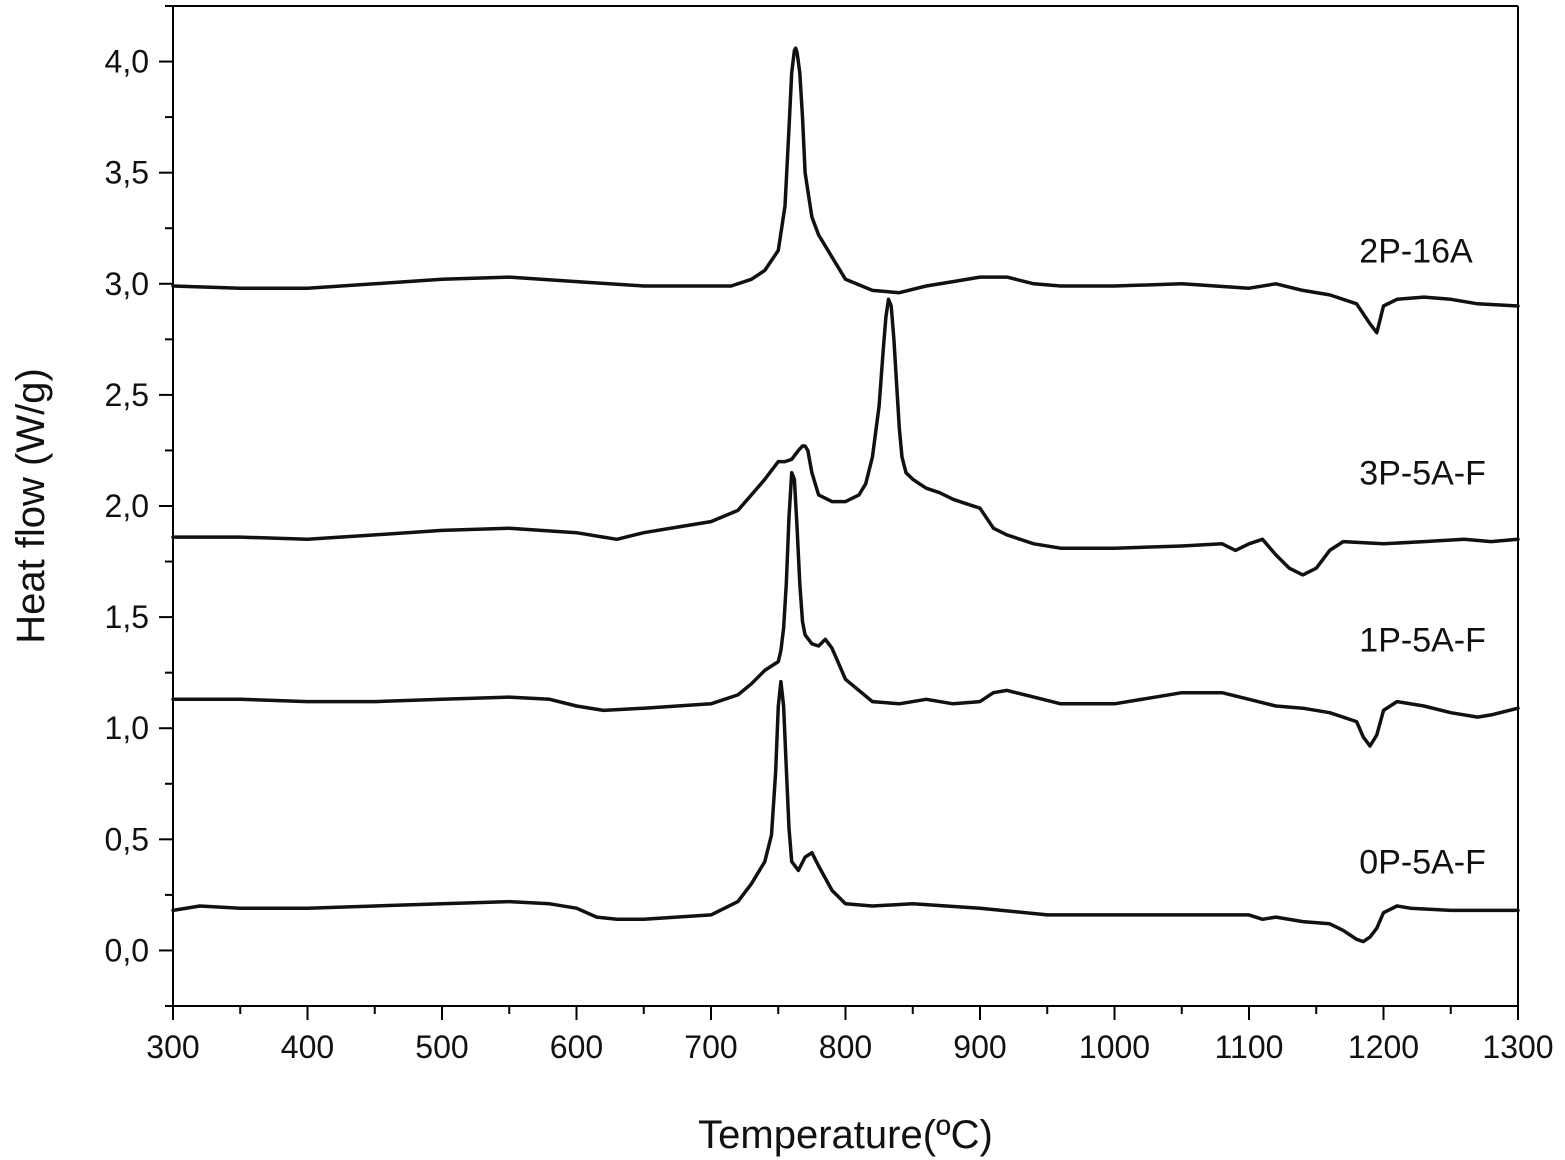 The image size is (1565, 1160). What do you see at coordinates (1422, 556) in the screenshot?
I see `series-labels: 2P-16A 3P-5A-F 1P-5A-F 0P-5A-F` at bounding box center [1422, 556].